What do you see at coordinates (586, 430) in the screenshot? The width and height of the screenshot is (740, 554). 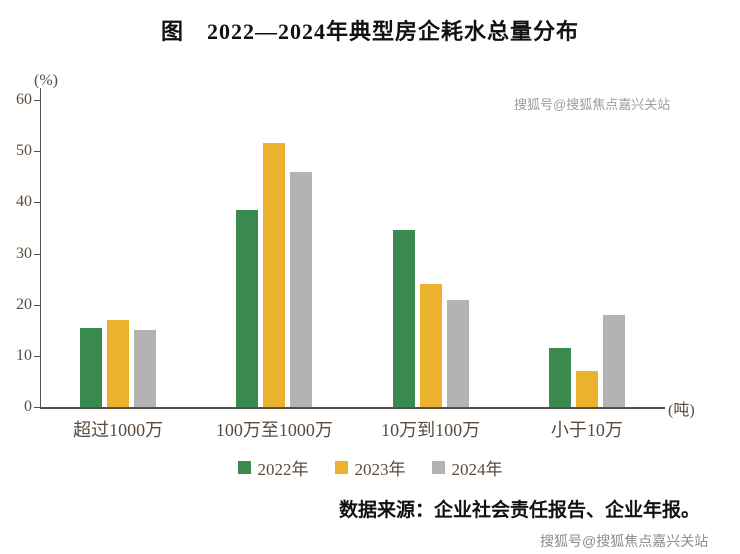 I see `x-category-label: 小于10万` at bounding box center [586, 430].